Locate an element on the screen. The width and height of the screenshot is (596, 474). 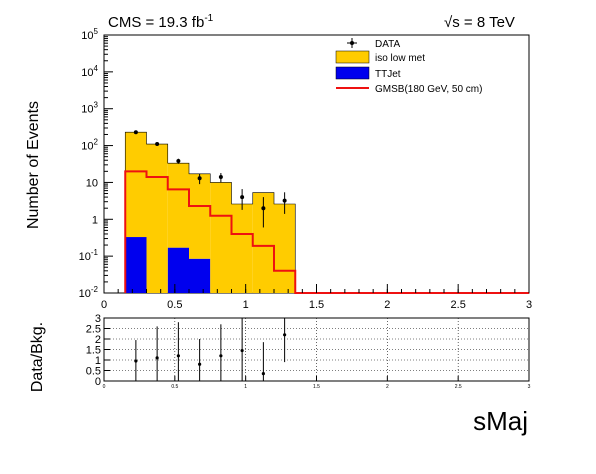
y-tick-label: 10² is located at coordinates (89, 145).